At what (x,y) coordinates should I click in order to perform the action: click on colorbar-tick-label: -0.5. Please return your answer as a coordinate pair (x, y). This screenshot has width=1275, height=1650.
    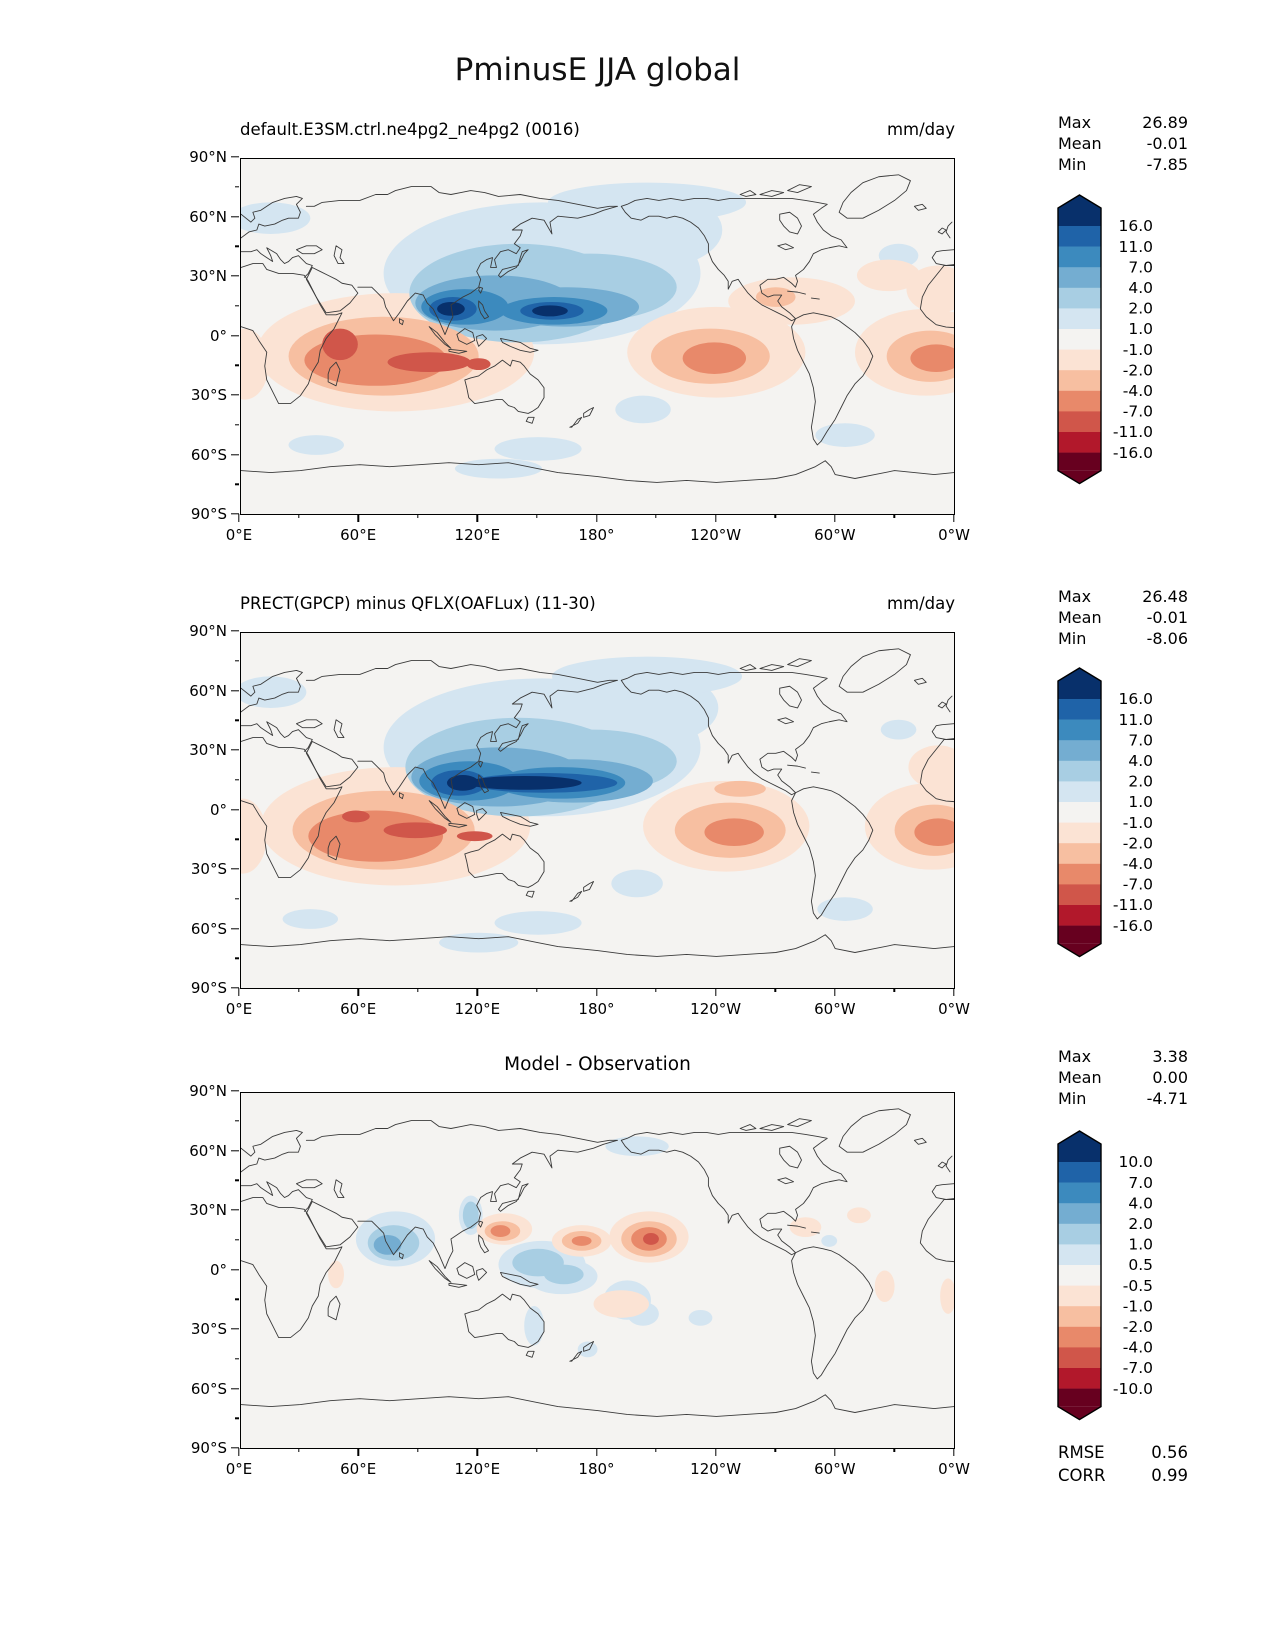
    Looking at the image, I should click on (1138, 1286).